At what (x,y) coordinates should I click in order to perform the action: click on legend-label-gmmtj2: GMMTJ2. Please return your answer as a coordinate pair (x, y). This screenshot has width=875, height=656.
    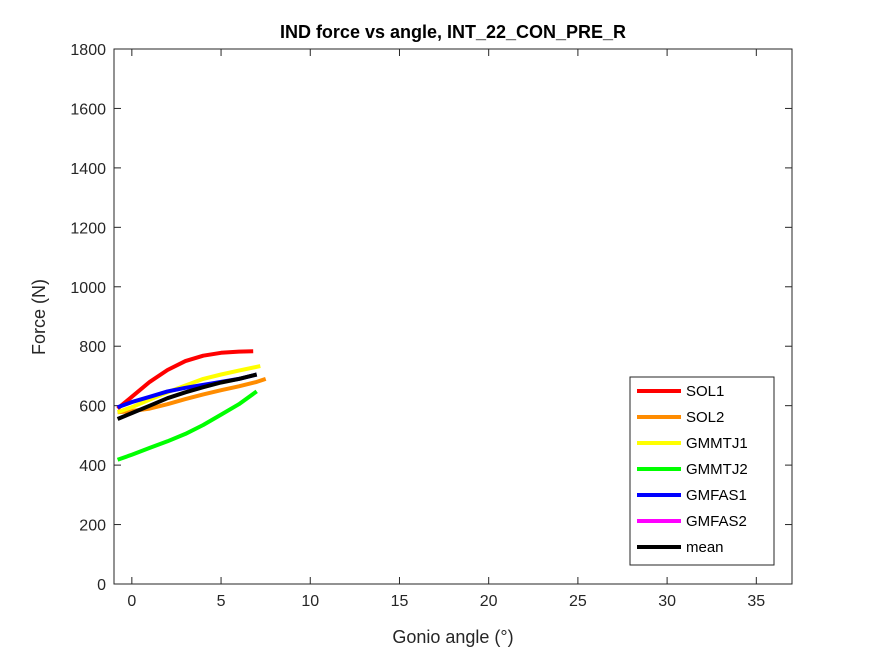
    Looking at the image, I should click on (717, 469).